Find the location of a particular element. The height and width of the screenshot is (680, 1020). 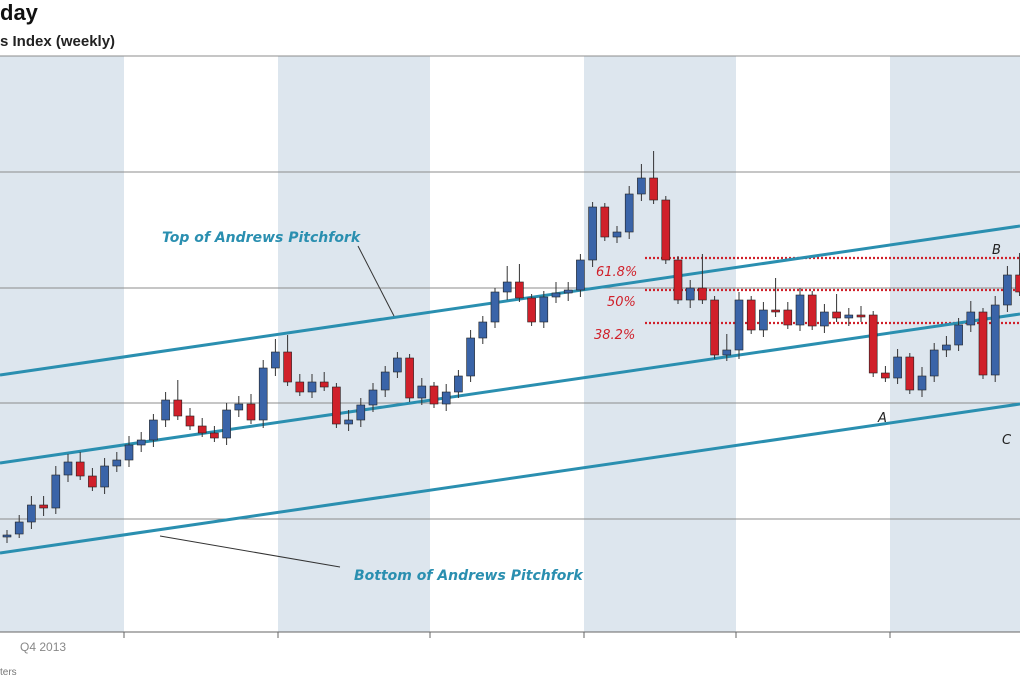

x-tick-label-q4-2013: Q4 2013 is located at coordinates (43, 647).